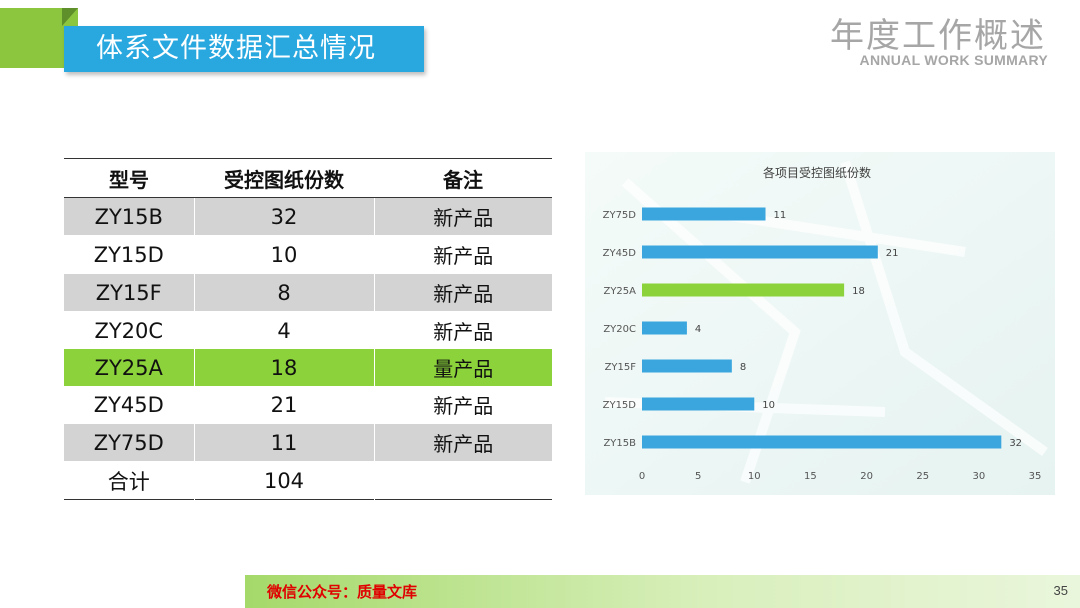 The height and width of the screenshot is (608, 1080). I want to click on category-label: ZY45D, so click(620, 253).